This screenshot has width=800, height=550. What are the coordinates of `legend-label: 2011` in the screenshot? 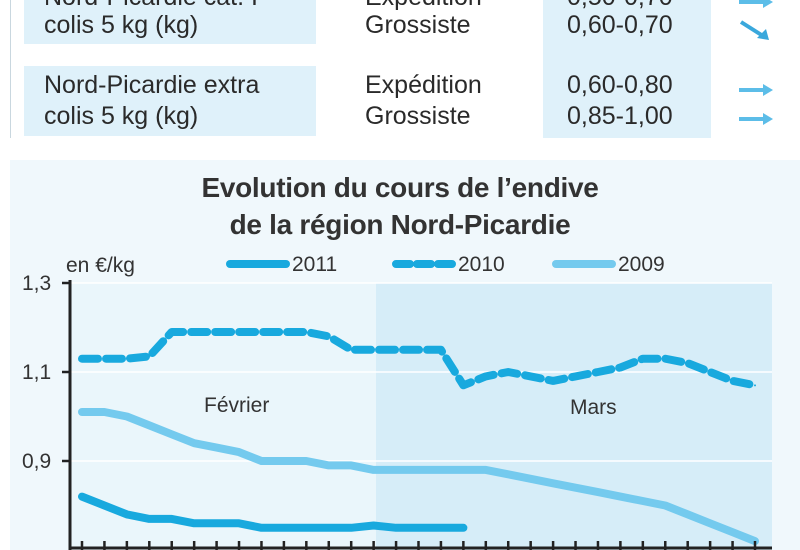 It's located at (314, 264).